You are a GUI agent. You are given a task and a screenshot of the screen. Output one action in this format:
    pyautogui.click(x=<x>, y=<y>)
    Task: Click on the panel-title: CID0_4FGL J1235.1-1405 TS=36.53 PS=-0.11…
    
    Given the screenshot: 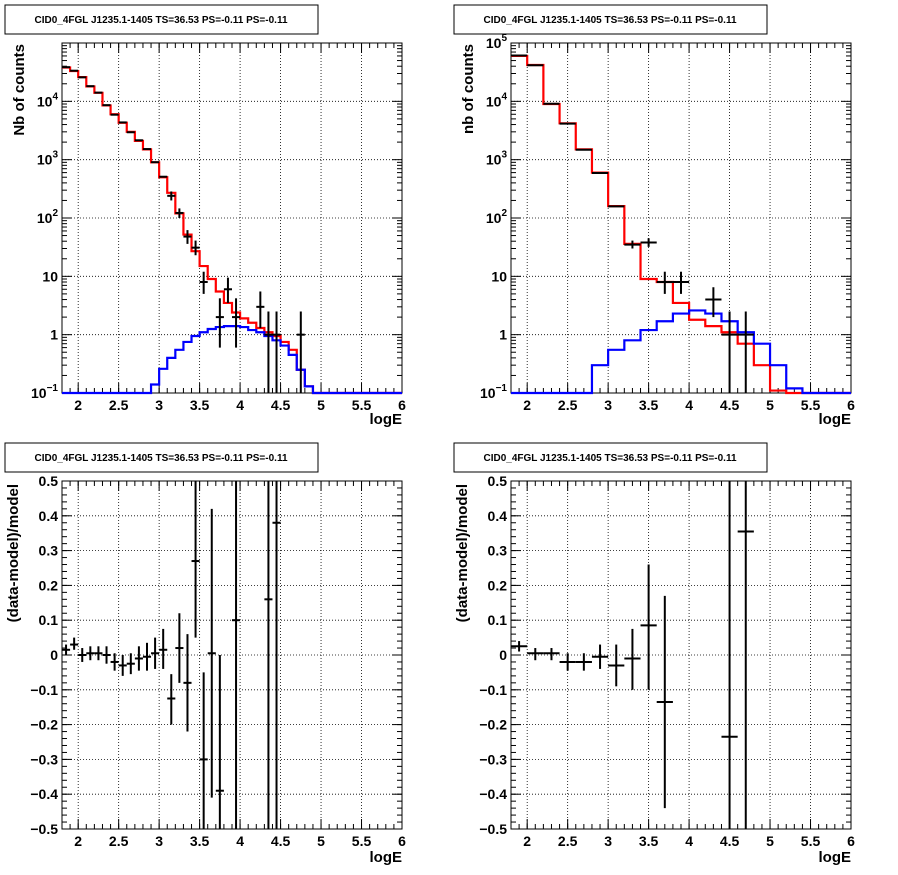 What is the action you would take?
    pyautogui.click(x=609, y=458)
    